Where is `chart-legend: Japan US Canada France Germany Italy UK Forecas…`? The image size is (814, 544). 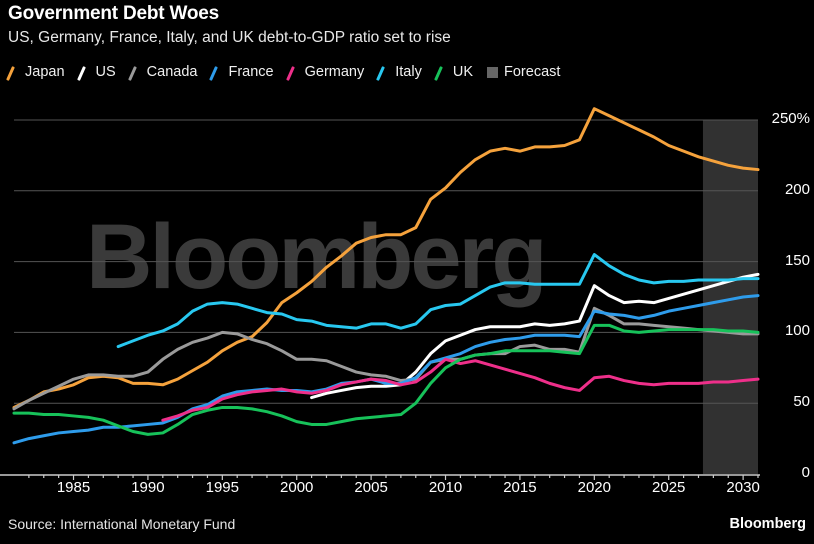 chart-legend: Japan US Canada France Germany Italy UK Forecas… is located at coordinates (290, 72).